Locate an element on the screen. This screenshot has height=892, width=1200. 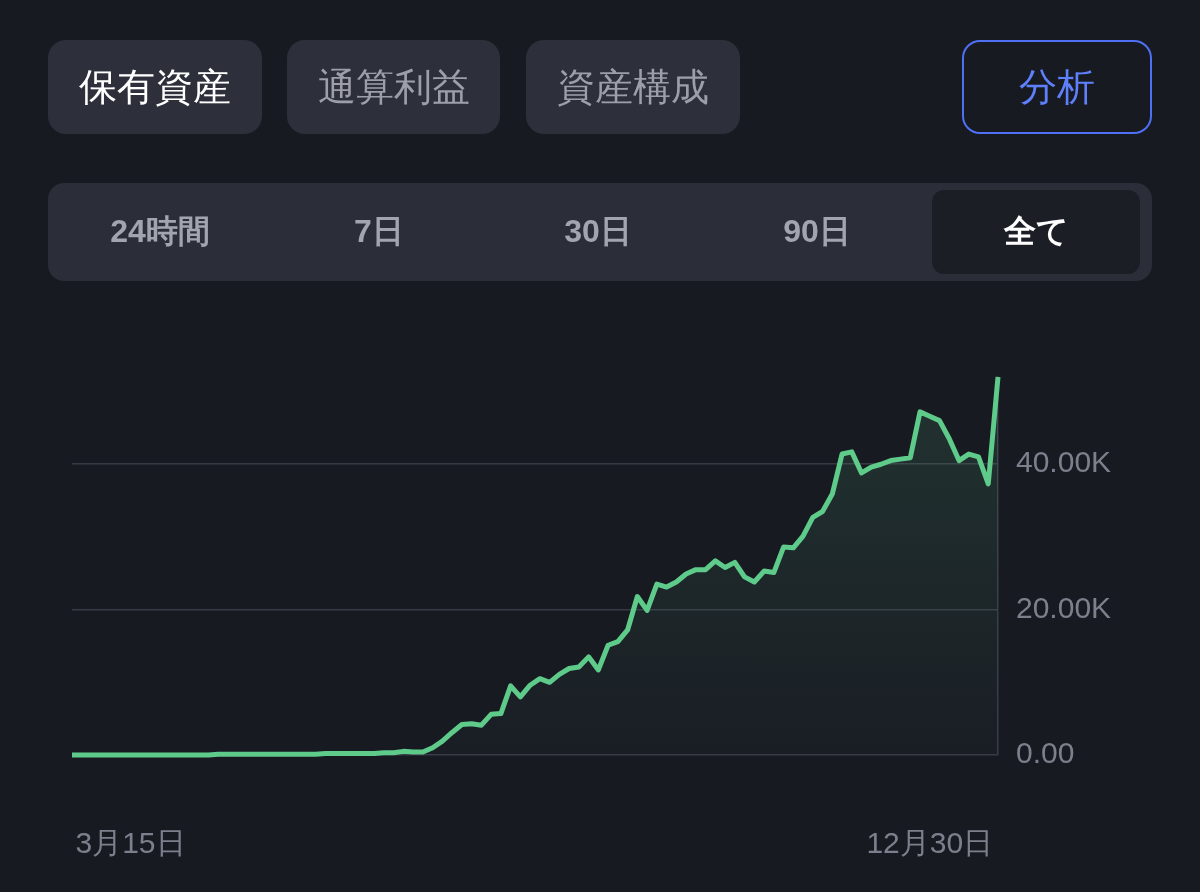
y-tick-label: 40.00K is located at coordinates (1064, 462).